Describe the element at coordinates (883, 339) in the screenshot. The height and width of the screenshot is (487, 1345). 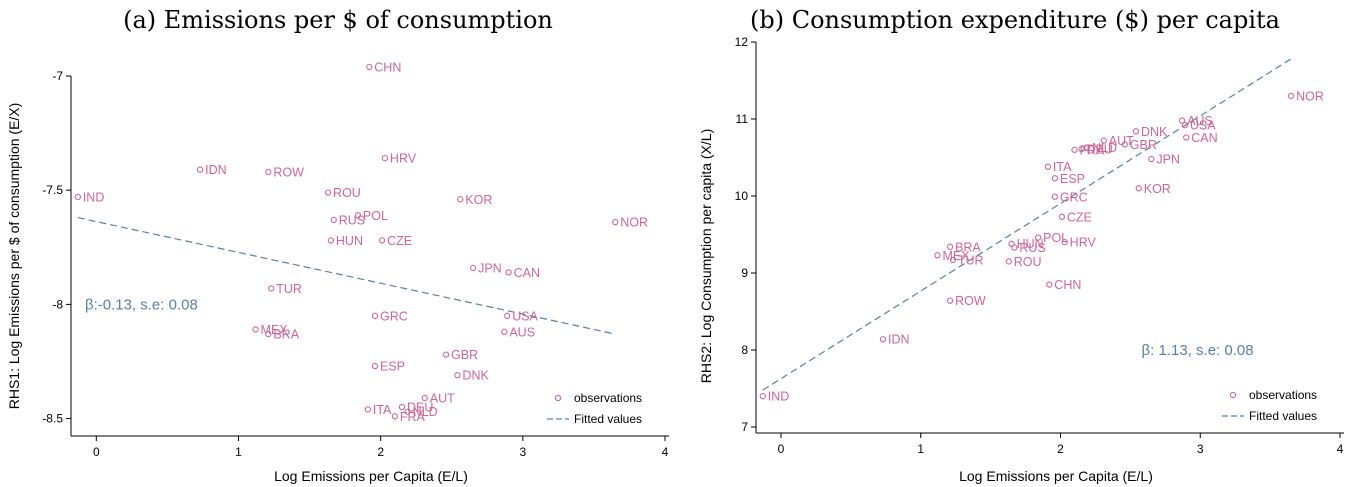
I see `panel-b-point-idn` at that location.